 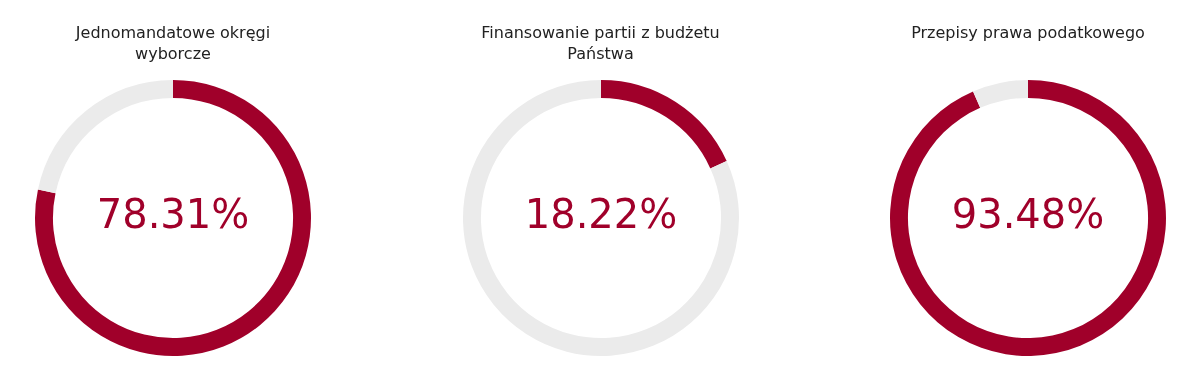 What do you see at coordinates (600, 43) in the screenshot?
I see `chart-title: Finansowanie partii z budżetu Państwa` at bounding box center [600, 43].